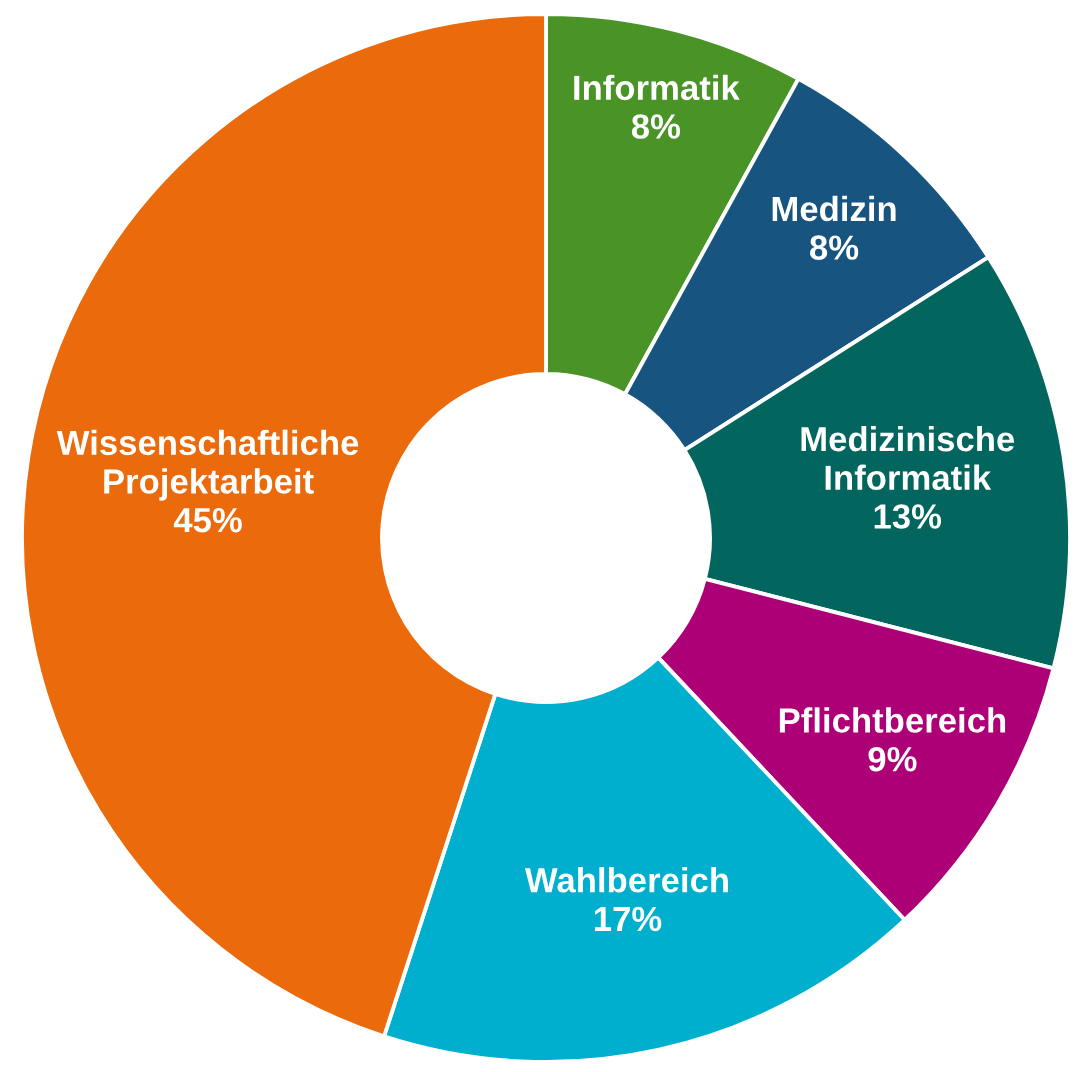 The height and width of the screenshot is (1072, 1080). Describe the element at coordinates (908, 516) in the screenshot. I see `data-label: 13%` at that location.